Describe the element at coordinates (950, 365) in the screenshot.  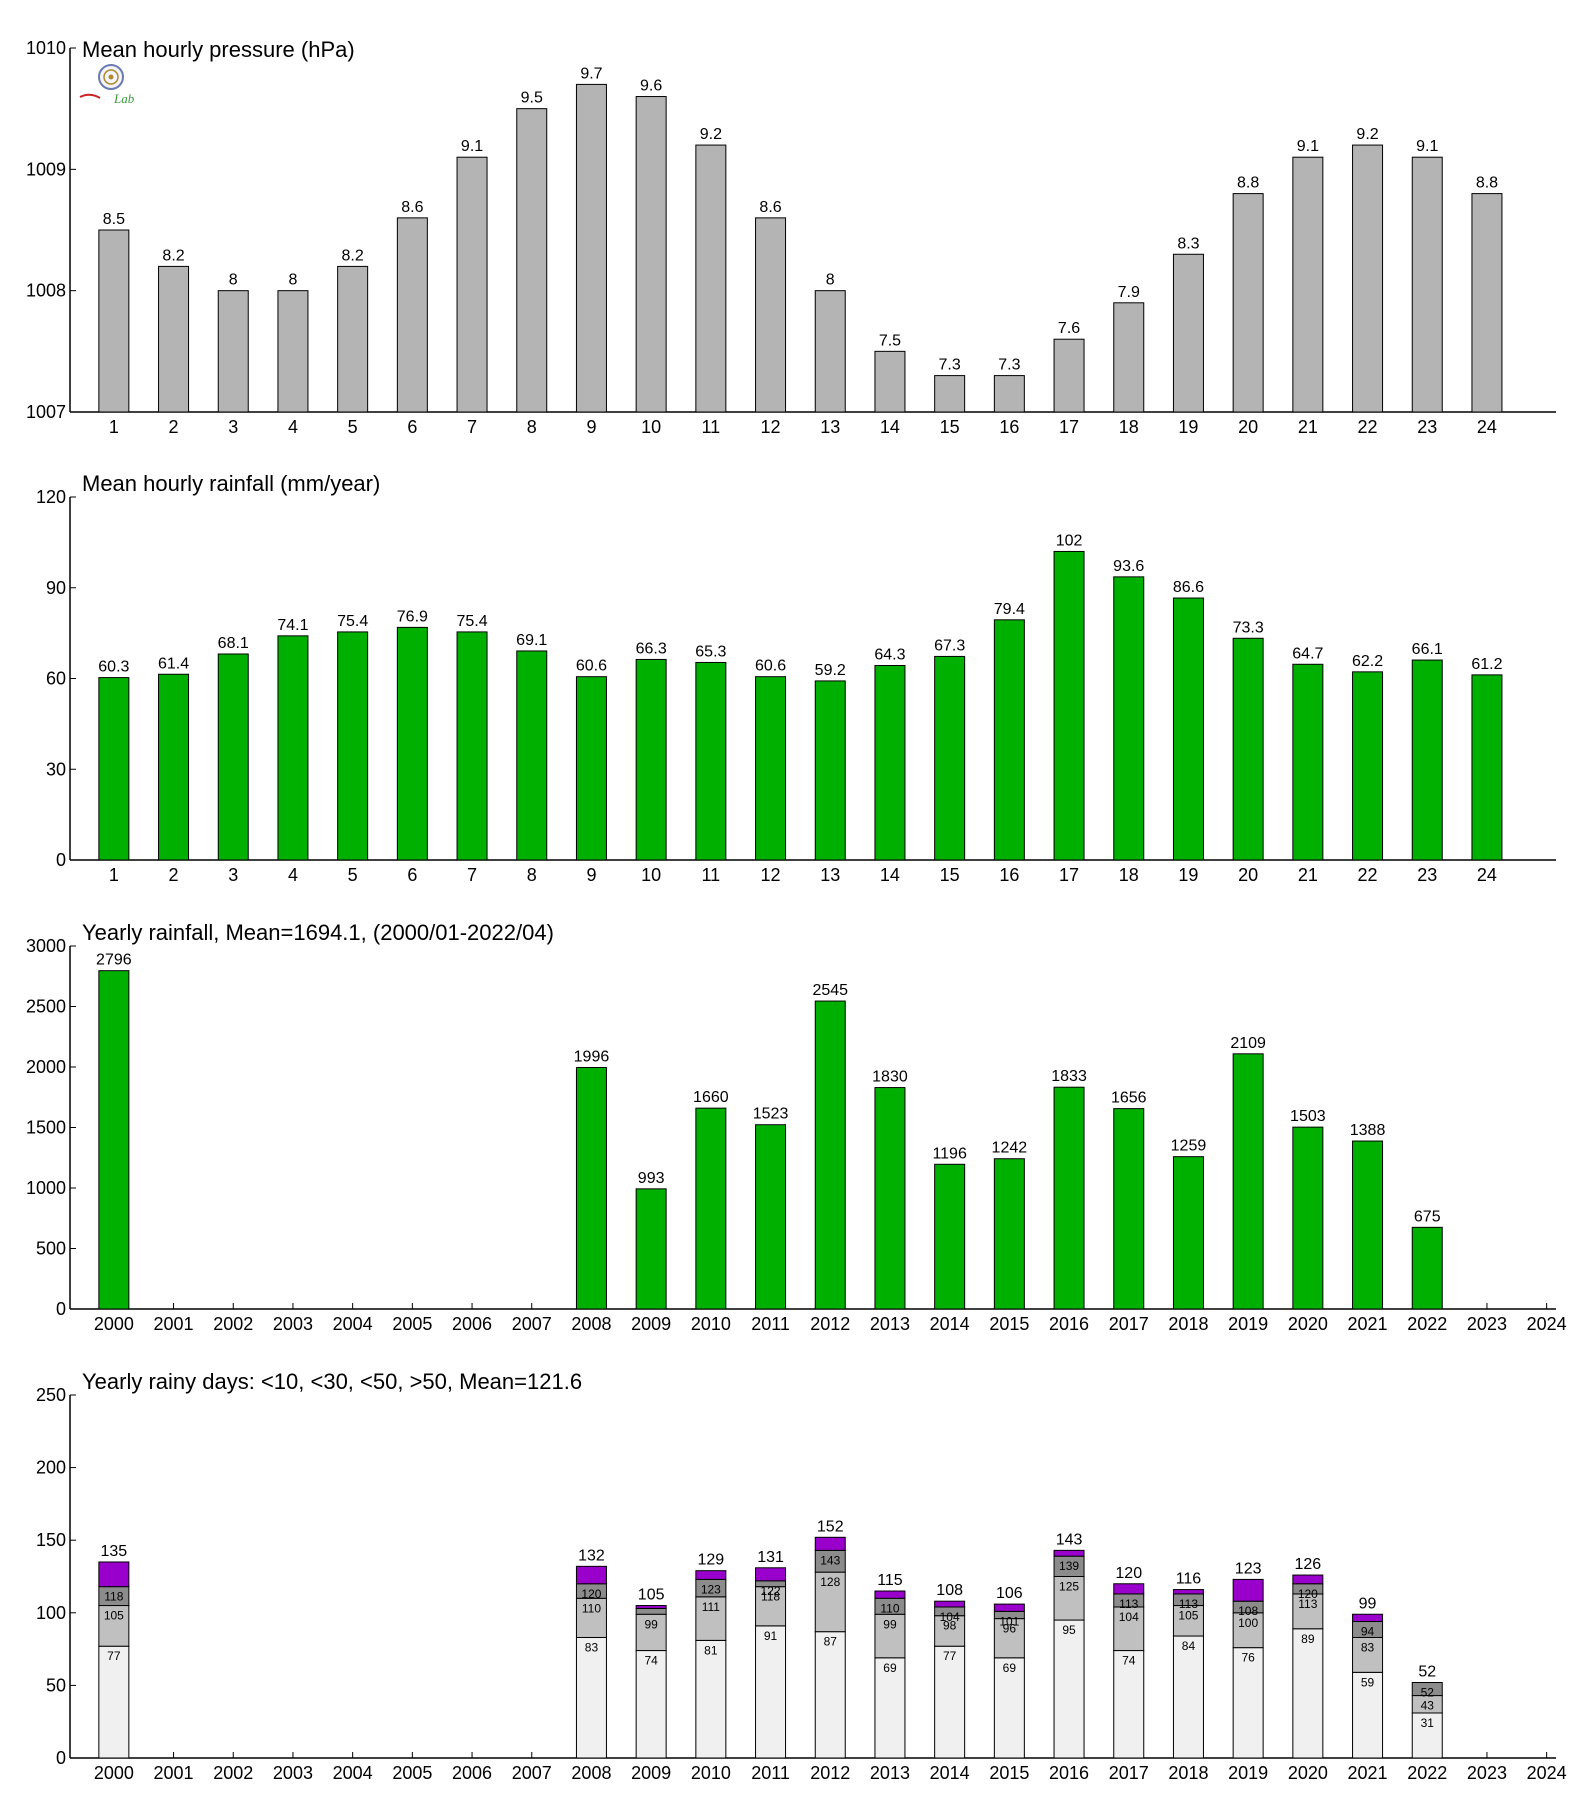
I see `pressure-data-label: 7.3` at that location.